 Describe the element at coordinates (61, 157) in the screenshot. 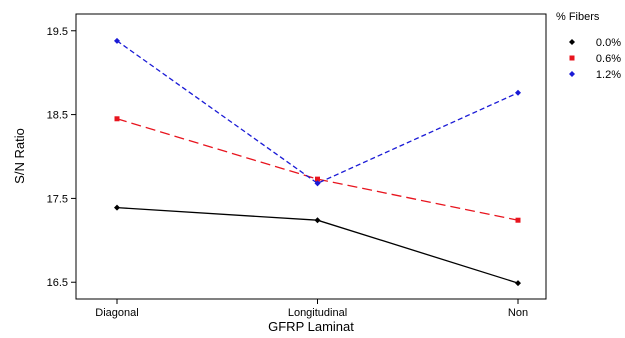

I see `y-axis: 16.5 17.5 18.5 19.5` at that location.